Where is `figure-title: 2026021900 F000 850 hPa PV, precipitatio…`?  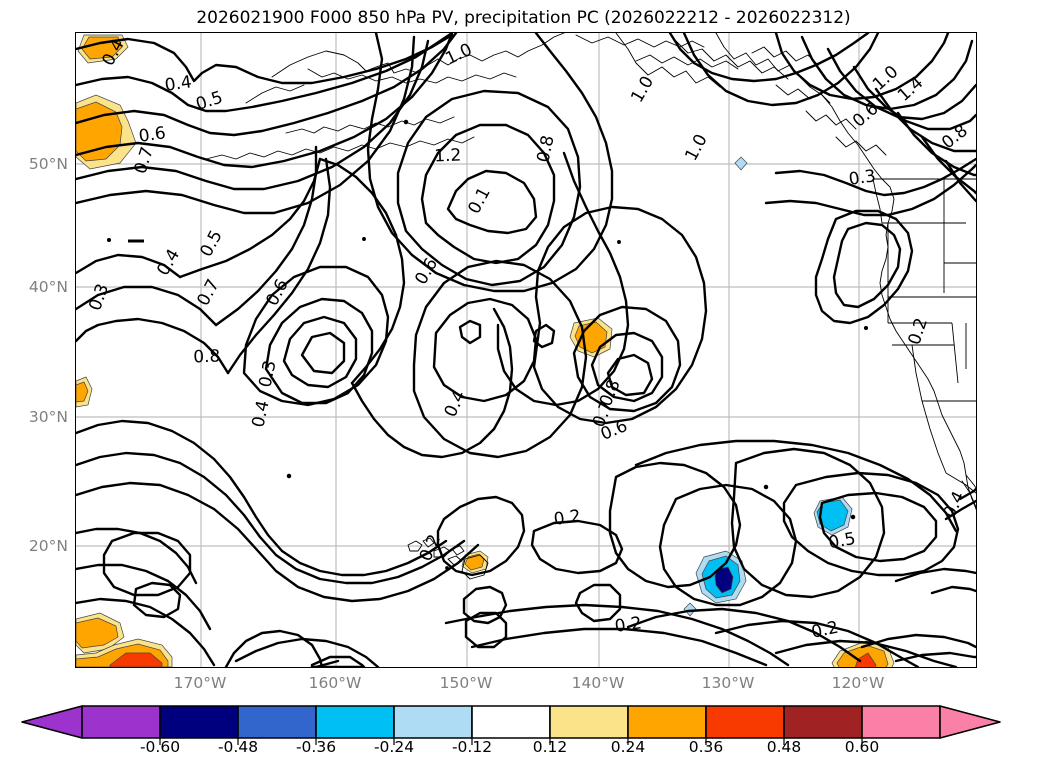
figure-title: 2026021900 F000 850 hPa PV, precipitatio… is located at coordinates (523, 18).